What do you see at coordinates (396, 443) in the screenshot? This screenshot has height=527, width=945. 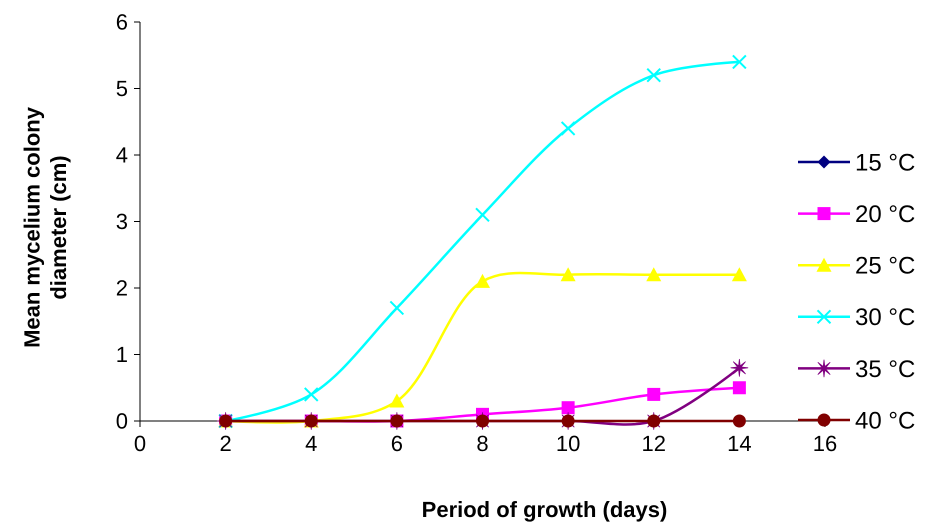 I see `x-tick-label: 6` at bounding box center [396, 443].